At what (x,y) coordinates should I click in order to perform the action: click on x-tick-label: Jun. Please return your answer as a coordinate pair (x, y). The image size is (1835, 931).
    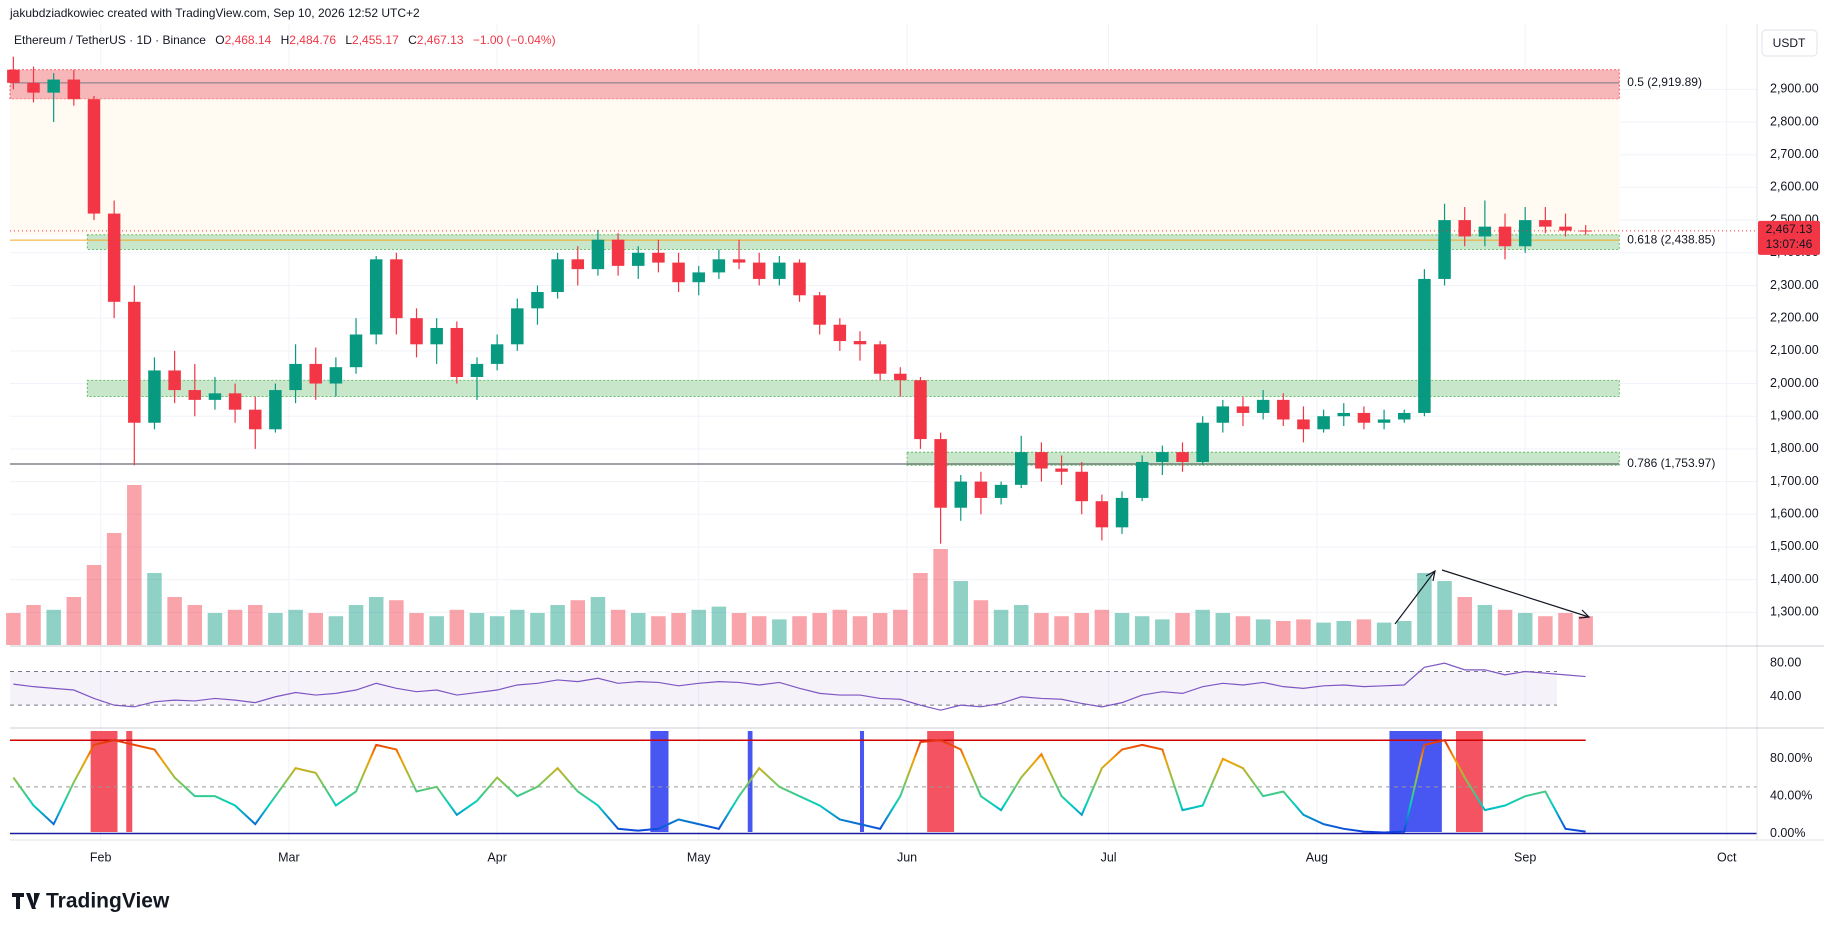
    Looking at the image, I should click on (907, 857).